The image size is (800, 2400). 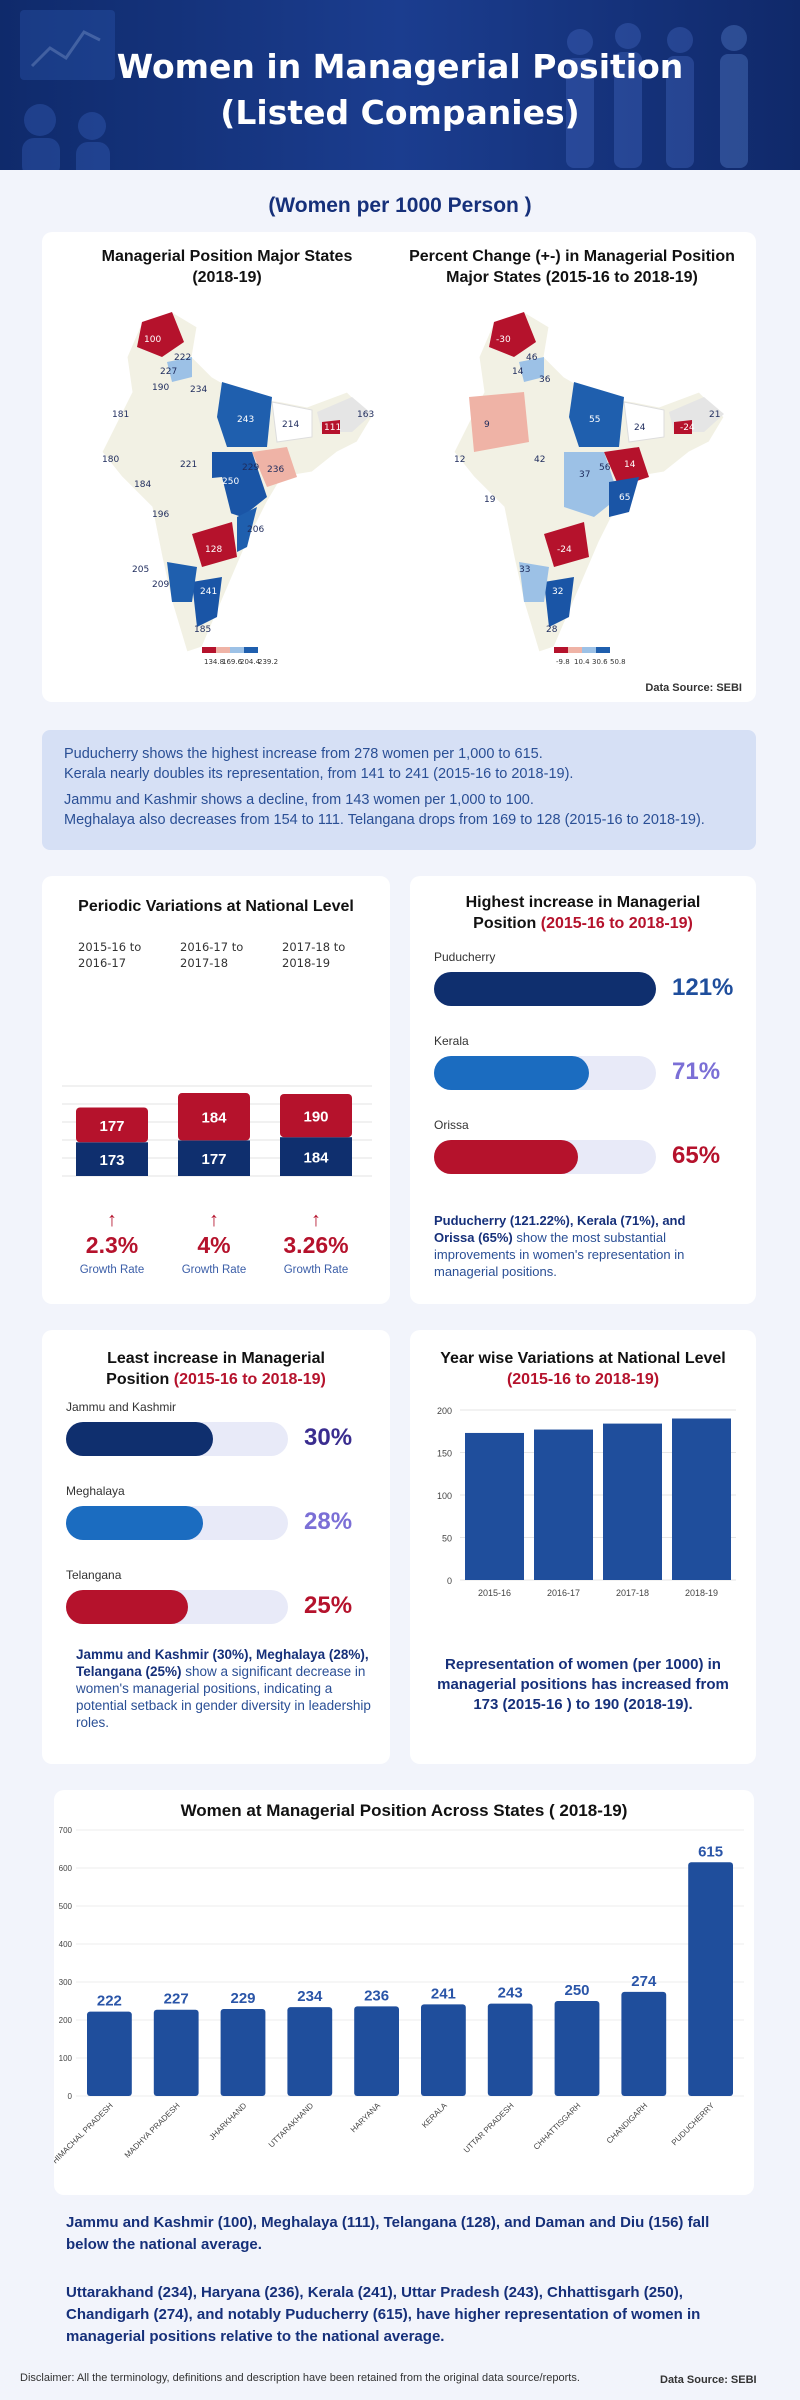 I want to click on svg-text: 9, so click(x=487, y=425).